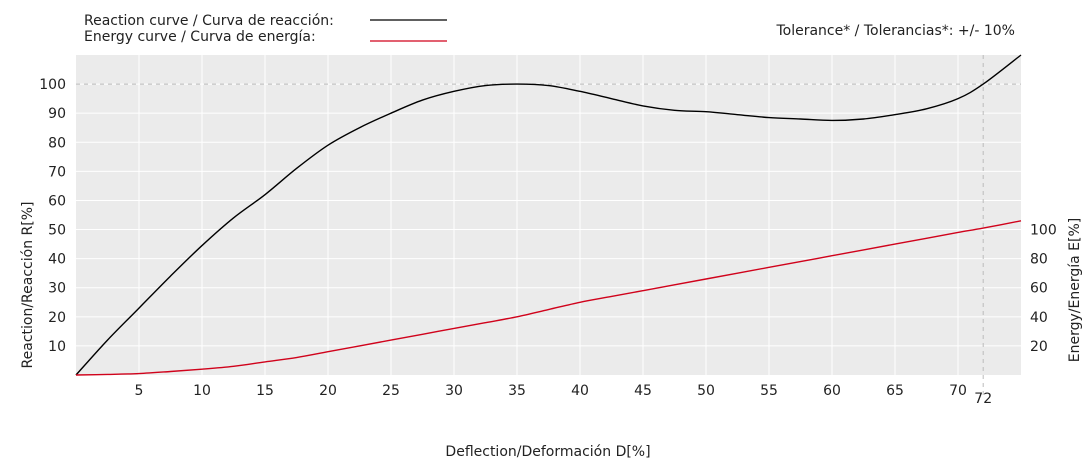  I want to click on legend-label-reaction: Reaction curve / Curva de reacción:, so click(209, 21).